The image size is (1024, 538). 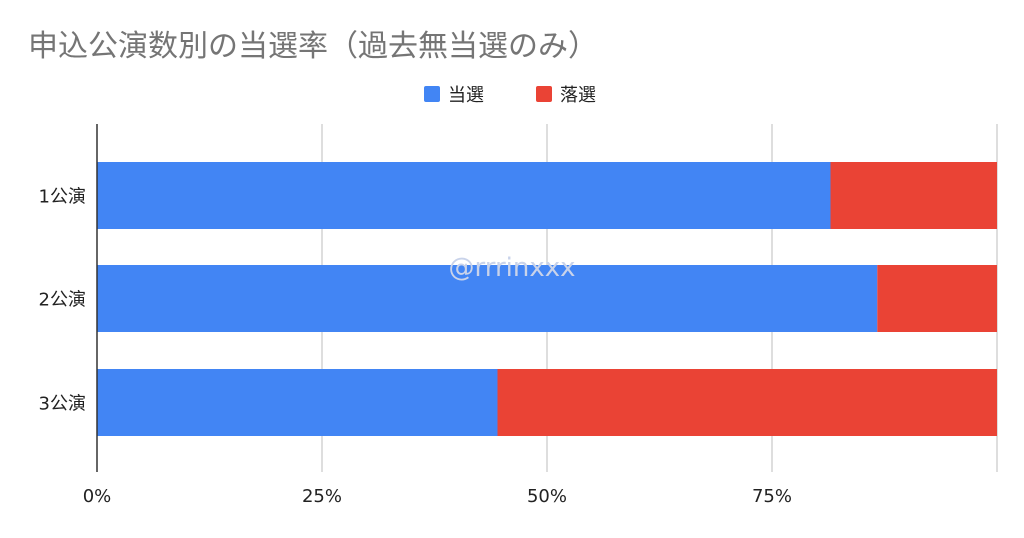 I want to click on x-tick-label: 50%, so click(x=547, y=496).